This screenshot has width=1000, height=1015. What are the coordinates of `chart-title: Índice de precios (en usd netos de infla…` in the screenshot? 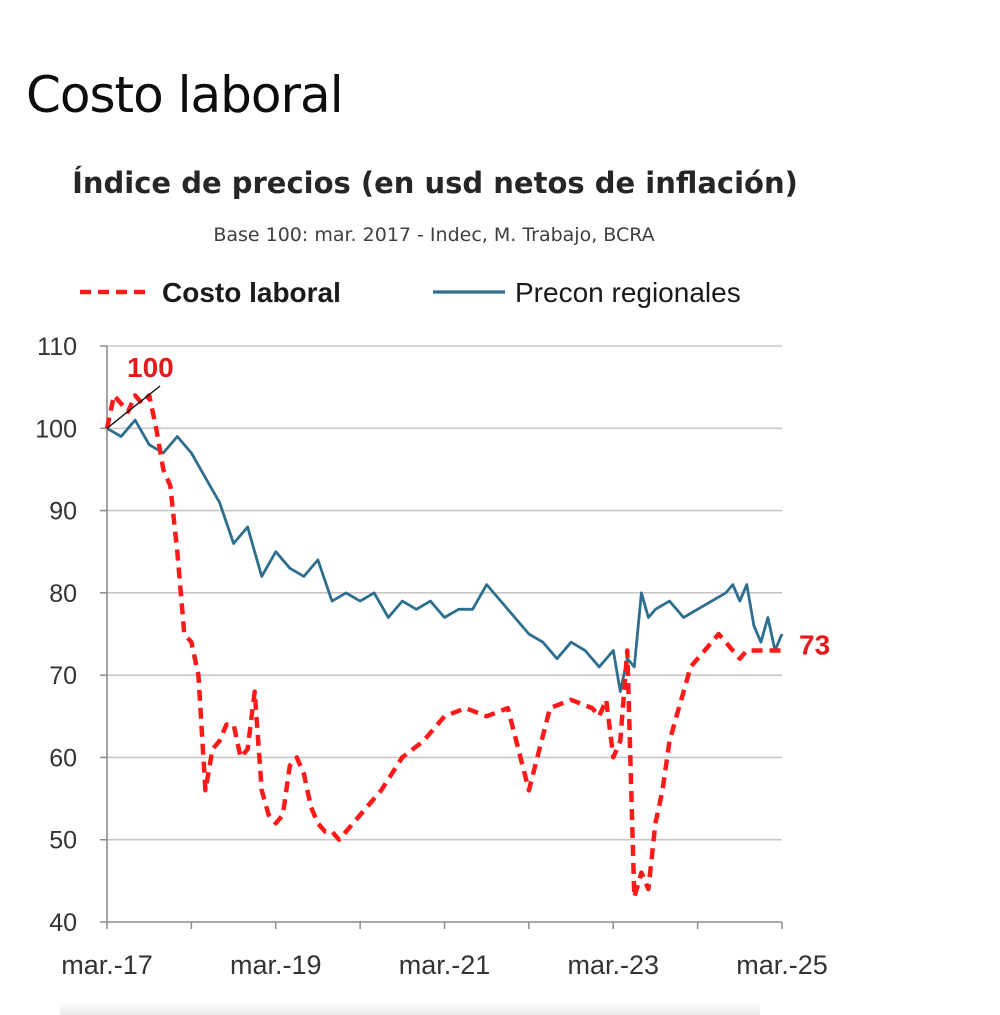 It's located at (435, 183).